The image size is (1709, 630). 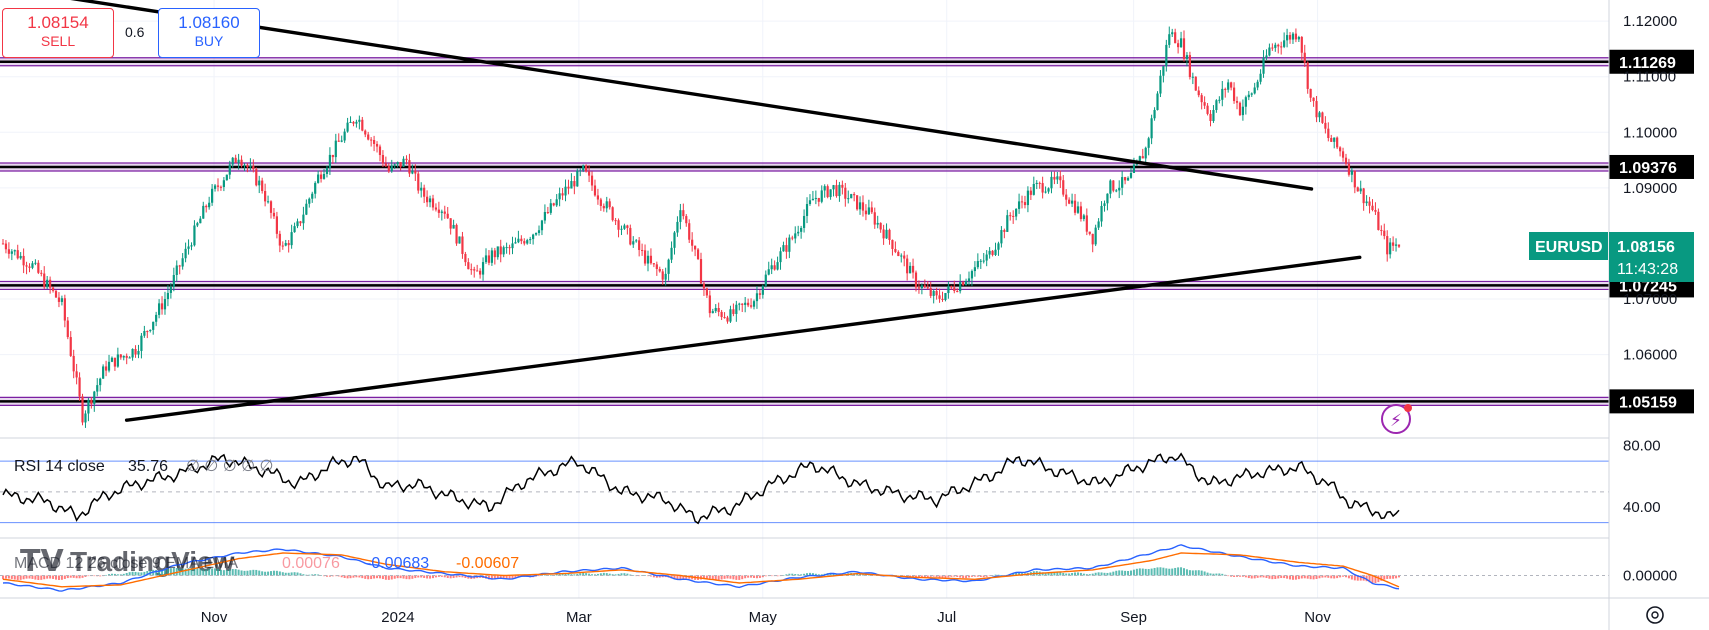 What do you see at coordinates (1611, 257) in the screenshot?
I see `symbol-tag: EURUSD 1.08156 11:43:28` at bounding box center [1611, 257].